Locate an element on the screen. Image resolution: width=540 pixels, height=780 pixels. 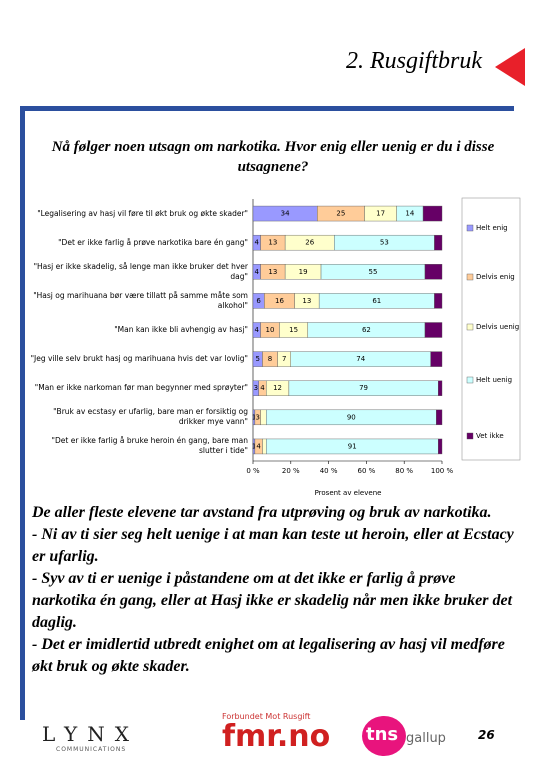
legend-label: Delvis enig is located at coordinates (495, 277).